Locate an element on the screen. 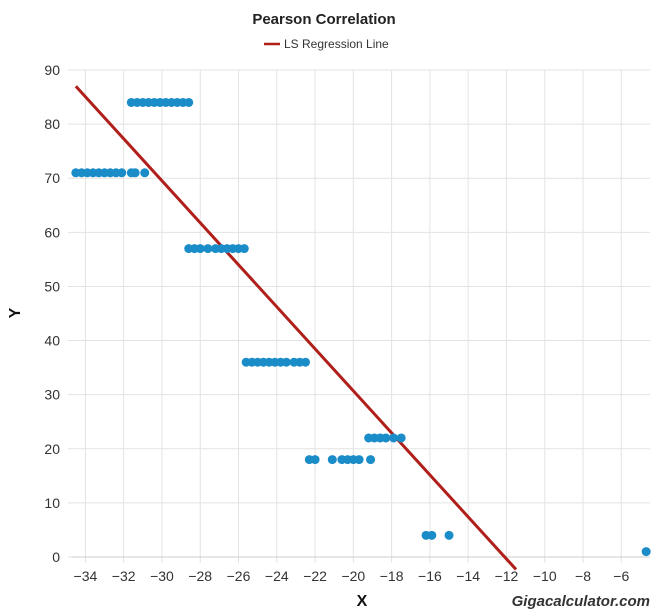 This screenshot has height=612, width=652. x-tick-label: −30 is located at coordinates (162, 576).